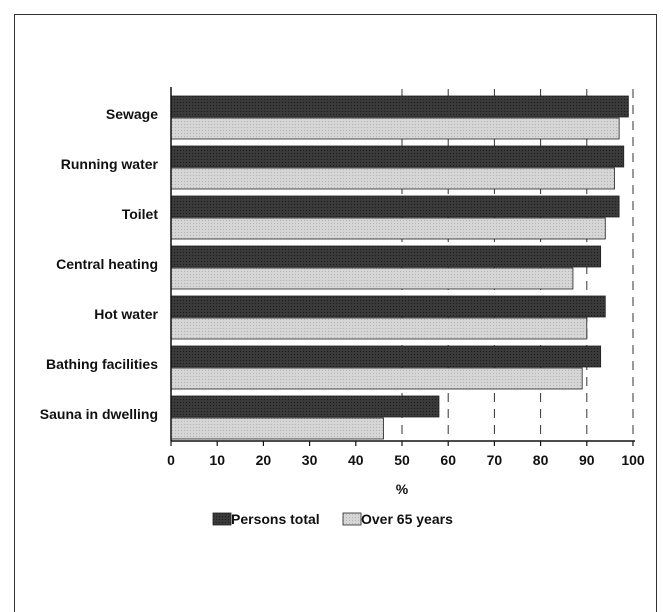  What do you see at coordinates (402, 460) in the screenshot?
I see `x-tick-label: 50` at bounding box center [402, 460].